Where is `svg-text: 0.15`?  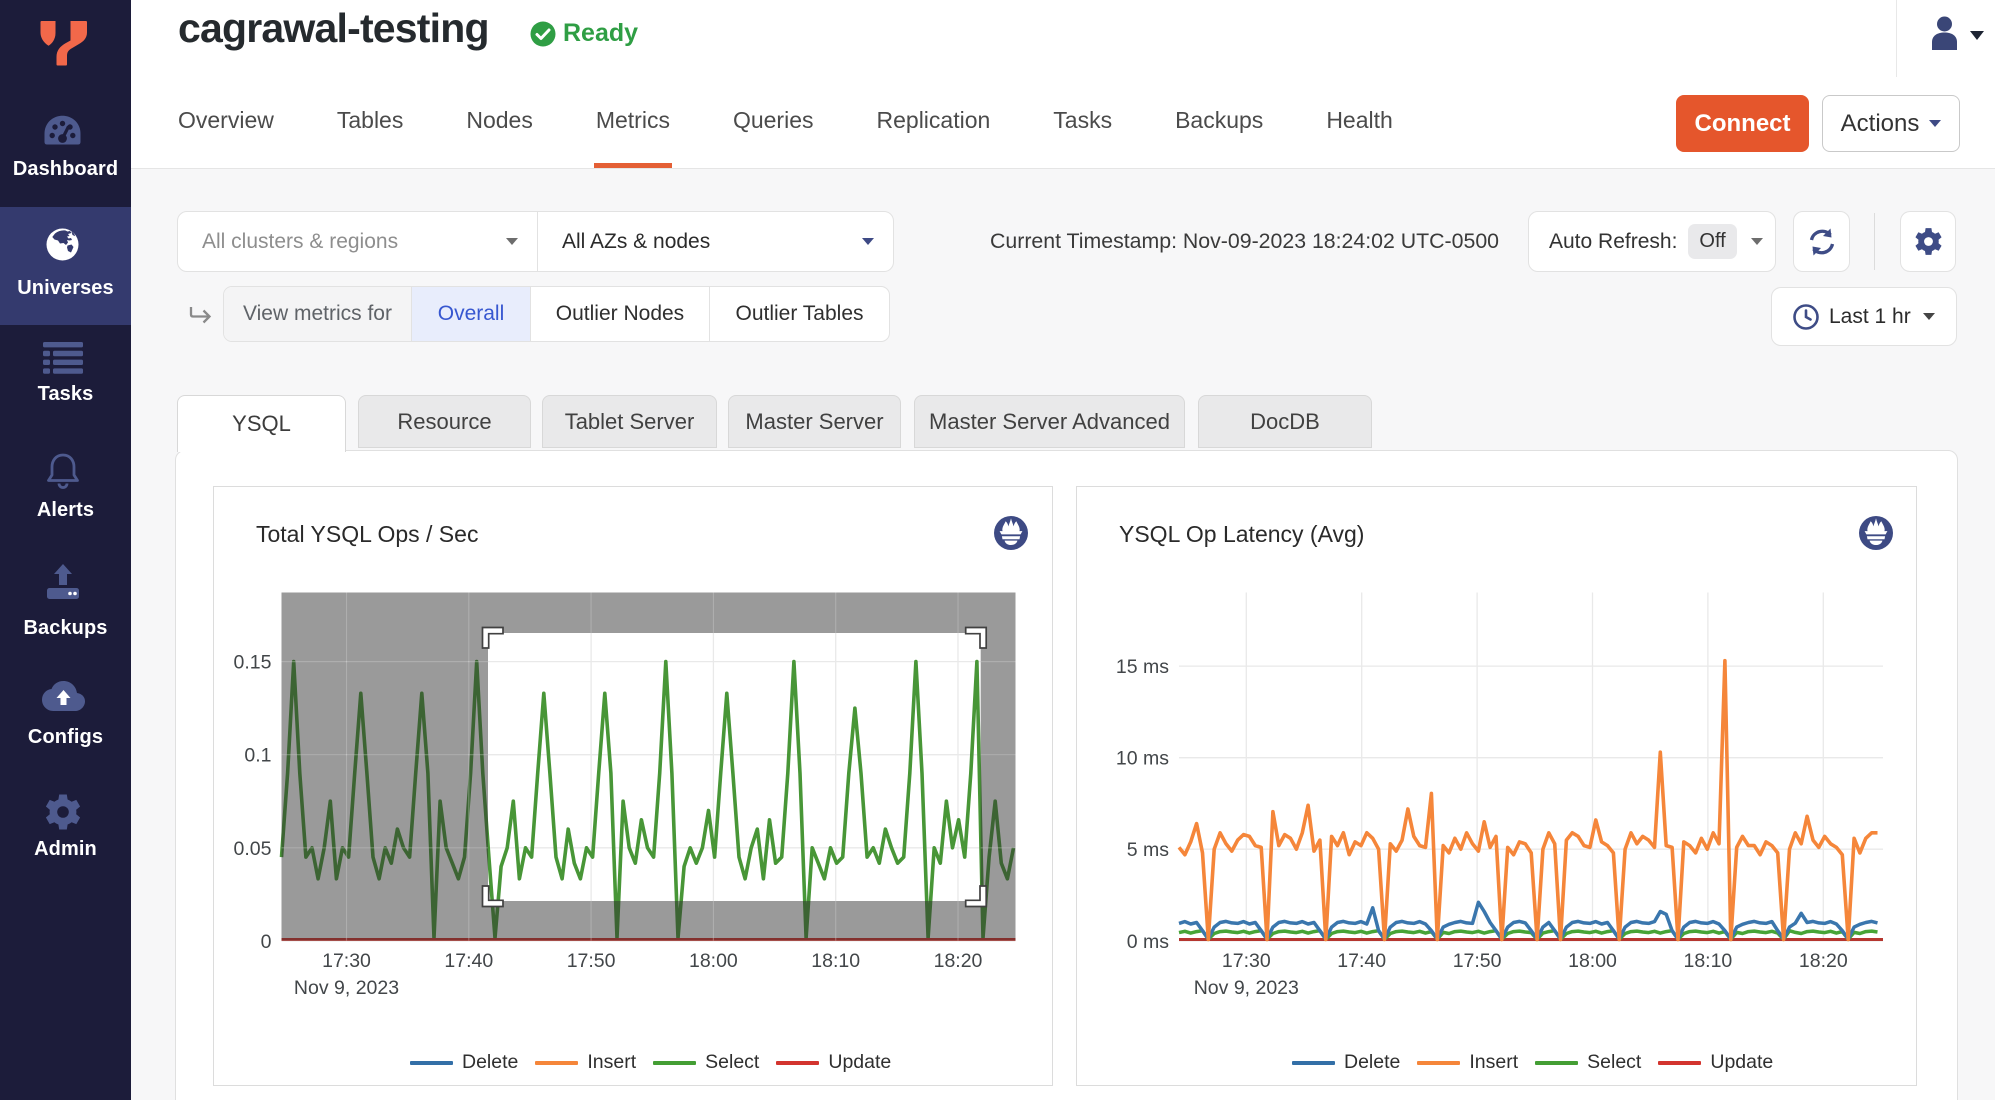 svg-text: 0.15 is located at coordinates (253, 663).